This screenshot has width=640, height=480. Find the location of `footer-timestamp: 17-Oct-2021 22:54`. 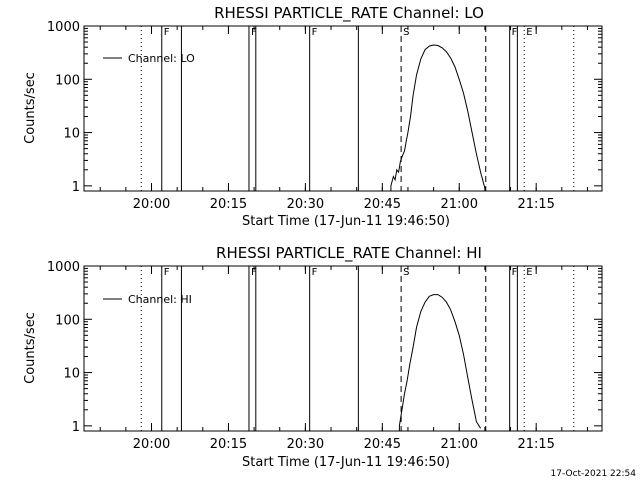

footer-timestamp: 17-Oct-2021 22:54 is located at coordinates (594, 474).